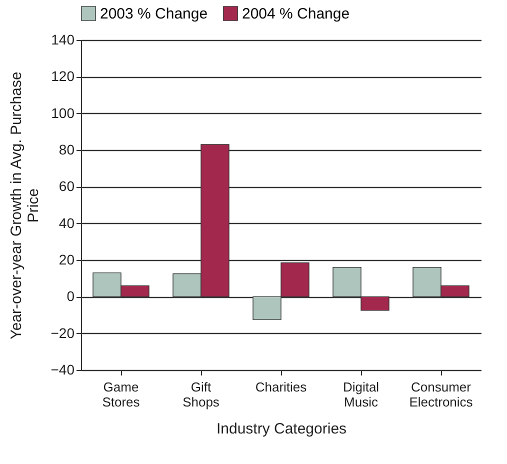 Image resolution: width=507 pixels, height=464 pixels. Describe the element at coordinates (361, 395) in the screenshot. I see `x-tick-label: Digital Music` at that location.